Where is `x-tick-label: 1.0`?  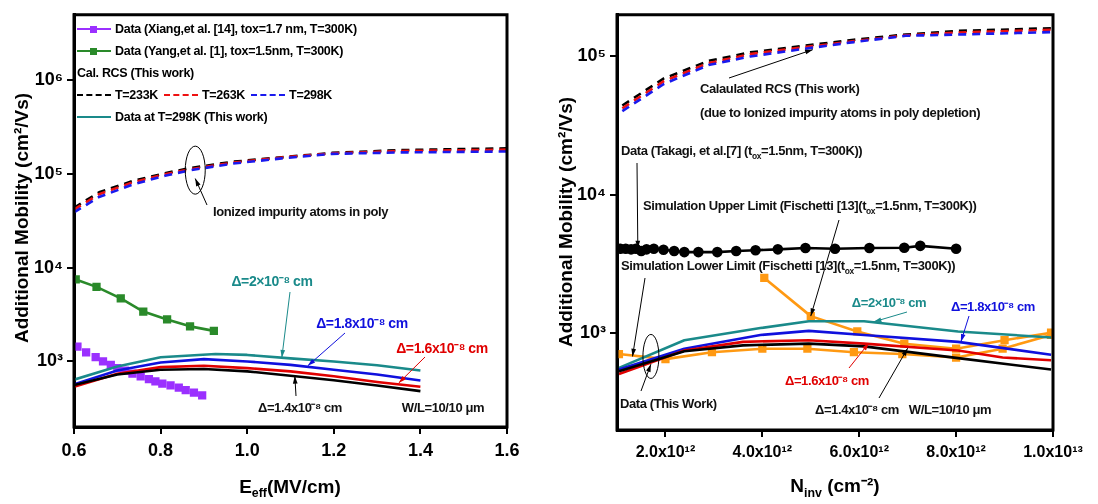 x-tick-label: 1.0 is located at coordinates (247, 449).